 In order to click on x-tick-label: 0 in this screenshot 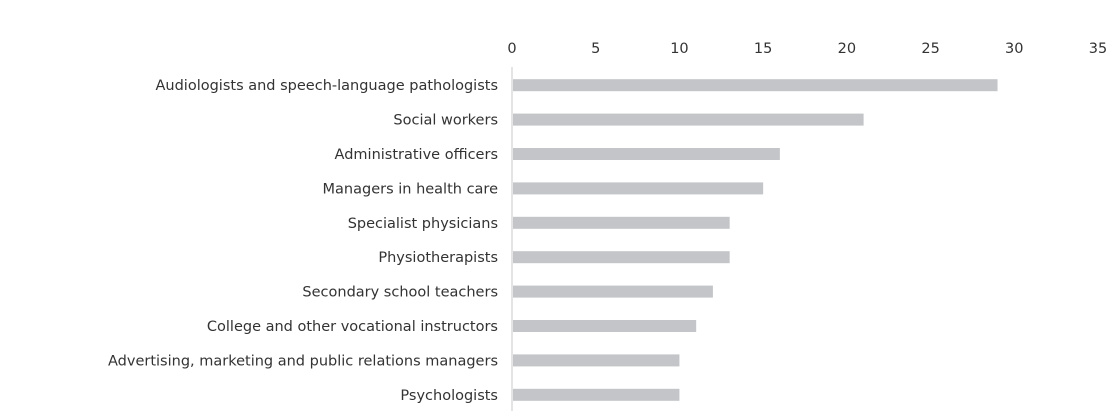, I will do `click(511, 49)`.